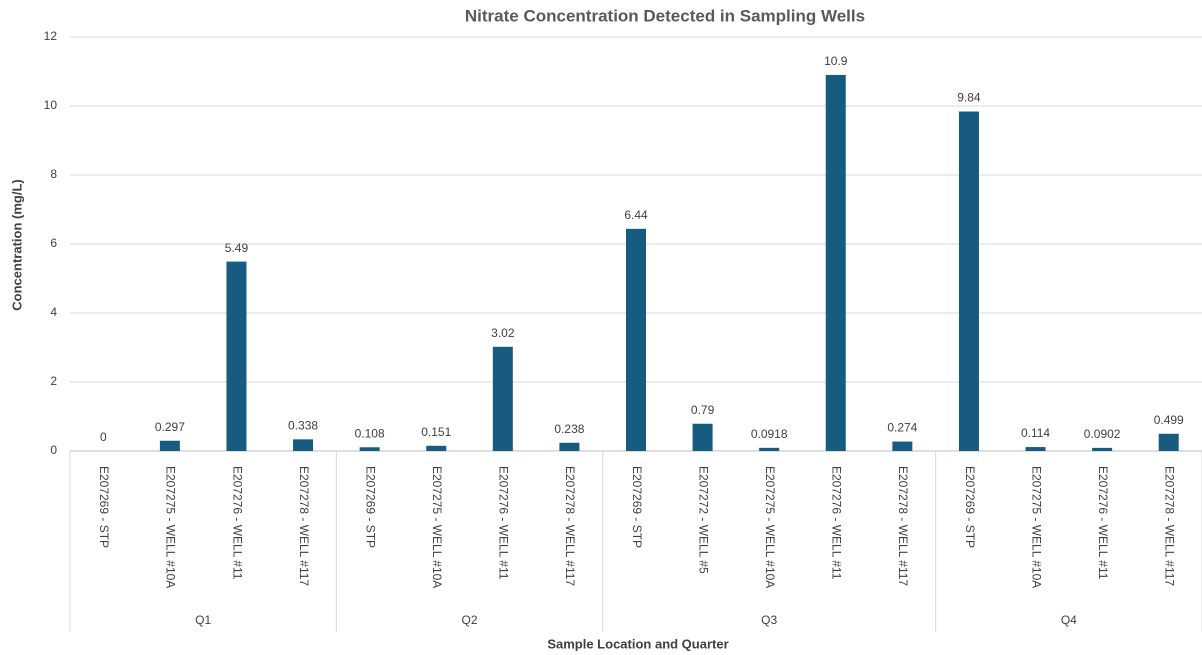 The image size is (1202, 655). What do you see at coordinates (769, 434) in the screenshot?
I see `value-label: 0.0918` at bounding box center [769, 434].